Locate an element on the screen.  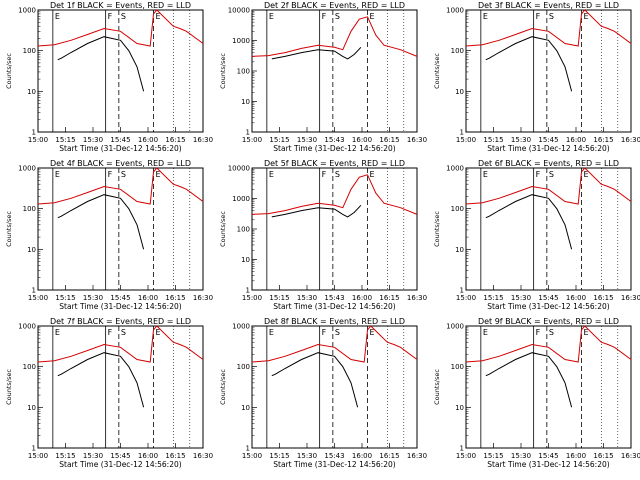
chart-title: Det 4f BLACK = Events, RED = LLD is located at coordinates (120, 163).